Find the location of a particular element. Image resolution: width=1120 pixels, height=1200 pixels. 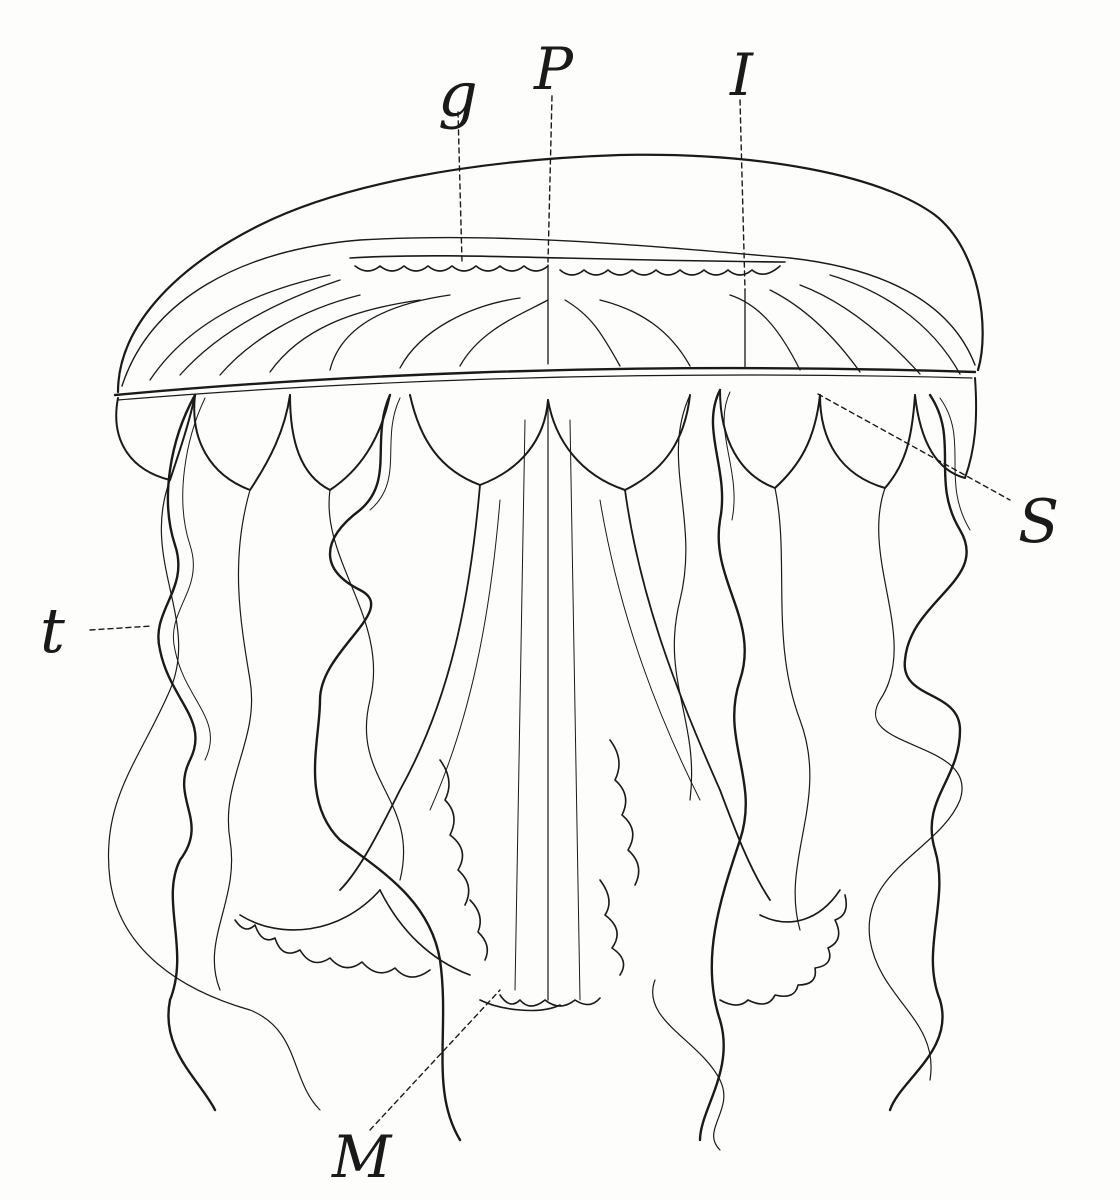

radial-canals is located at coordinates (555, 322).